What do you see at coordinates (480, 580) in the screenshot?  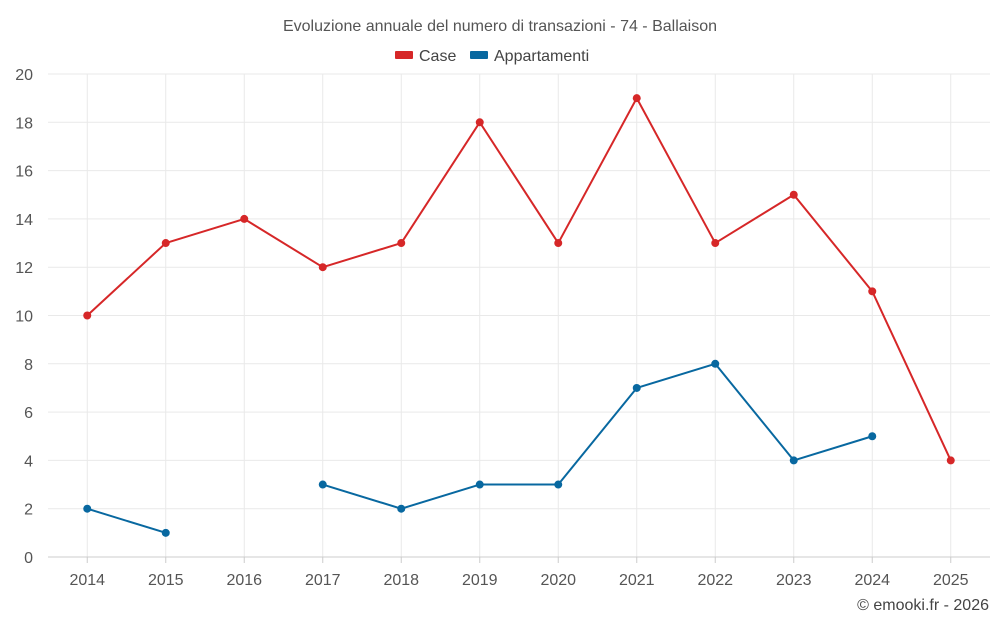 I see `x-tick-label: 2019` at bounding box center [480, 580].